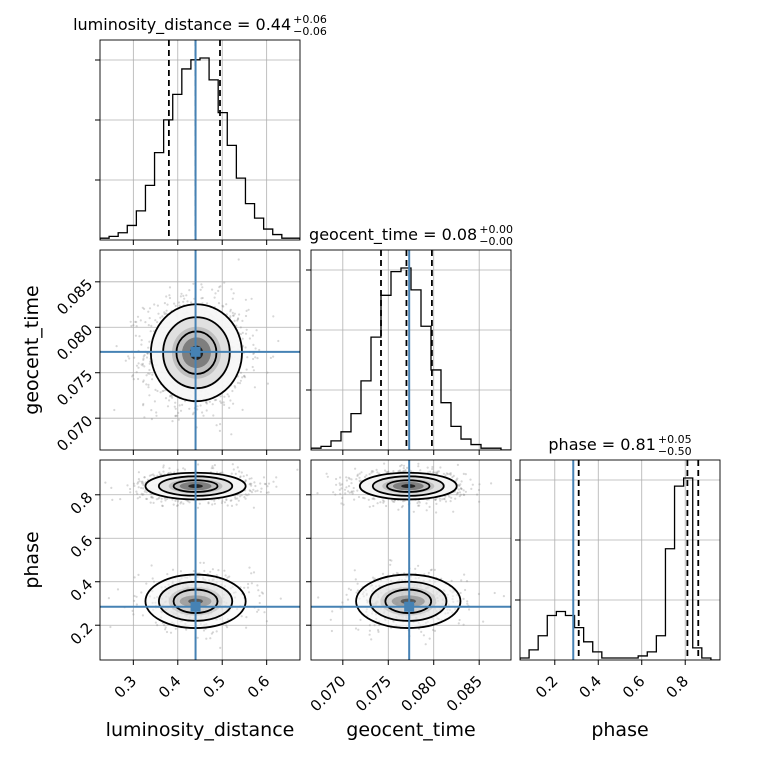  I want to click on x-tick-label: 0.3, so click(126, 687).